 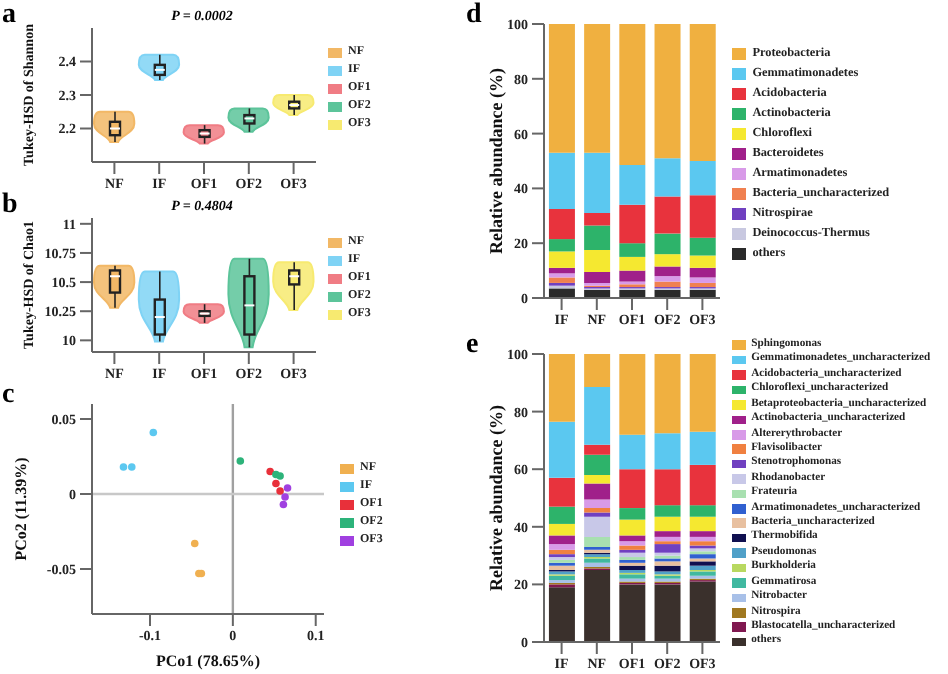 What do you see at coordinates (8, 396) in the screenshot?
I see `chart-title: c` at bounding box center [8, 396].